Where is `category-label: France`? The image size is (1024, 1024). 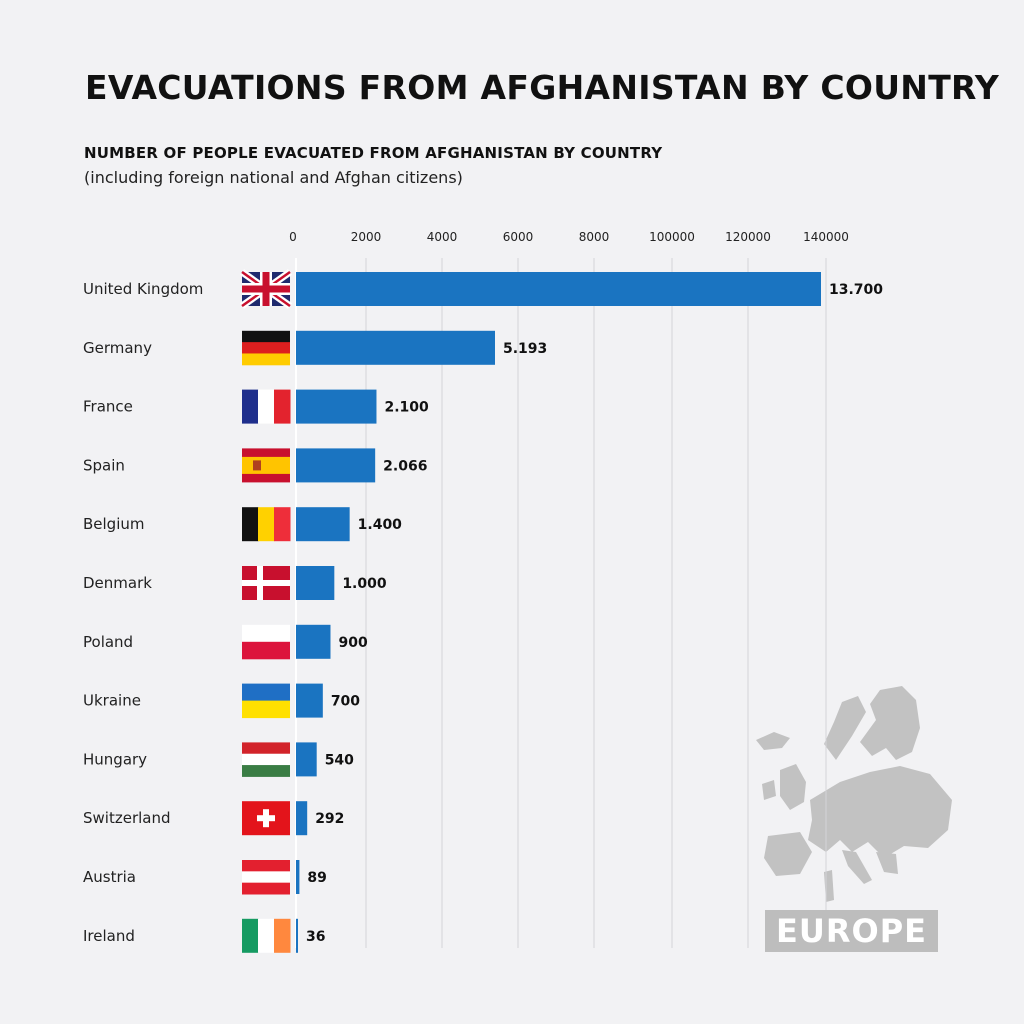
category-label: France is located at coordinates (108, 407).